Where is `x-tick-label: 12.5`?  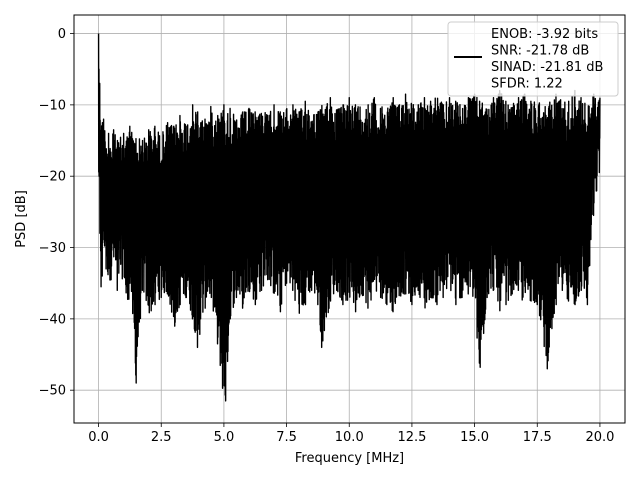 x-tick-label: 12.5 is located at coordinates (411, 437).